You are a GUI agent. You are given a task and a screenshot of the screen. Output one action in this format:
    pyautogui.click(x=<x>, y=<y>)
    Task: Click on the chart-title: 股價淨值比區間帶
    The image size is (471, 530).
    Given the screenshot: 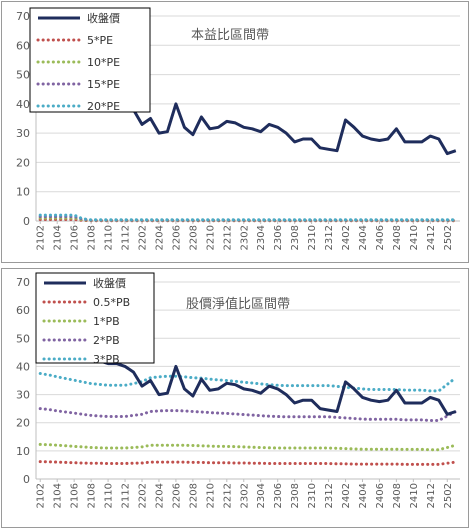 What is the action you would take?
    pyautogui.click(x=238, y=304)
    